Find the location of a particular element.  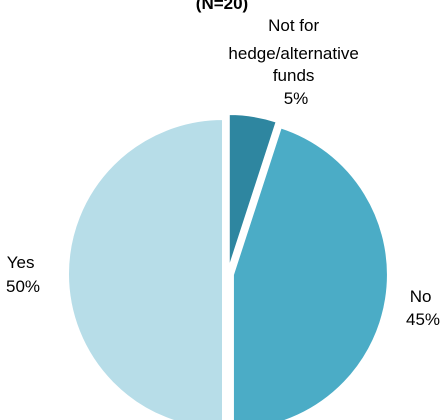

slice-value-label: 45% is located at coordinates (423, 319).